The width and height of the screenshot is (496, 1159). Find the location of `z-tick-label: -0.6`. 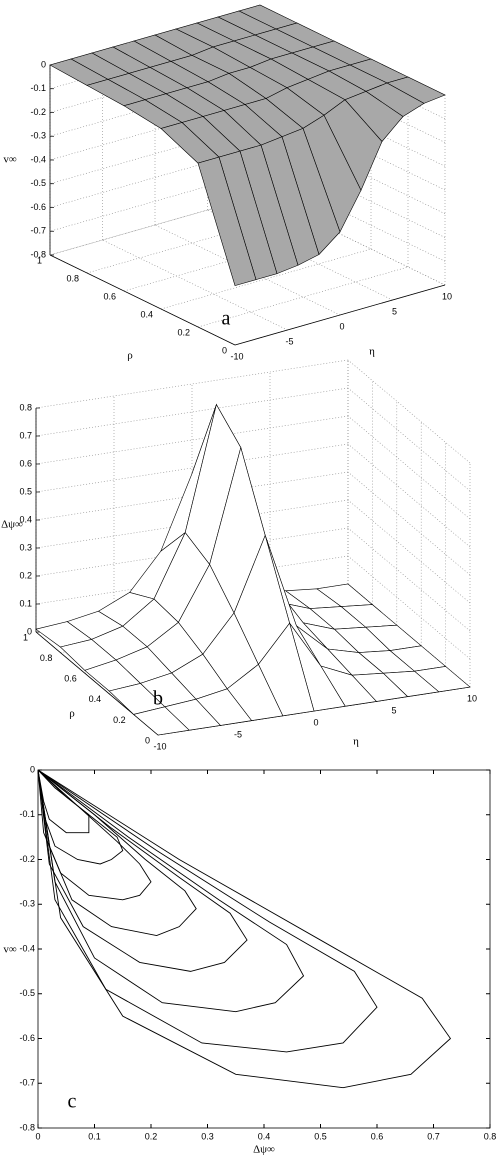

z-tick-label: -0.6 is located at coordinates (38, 207).